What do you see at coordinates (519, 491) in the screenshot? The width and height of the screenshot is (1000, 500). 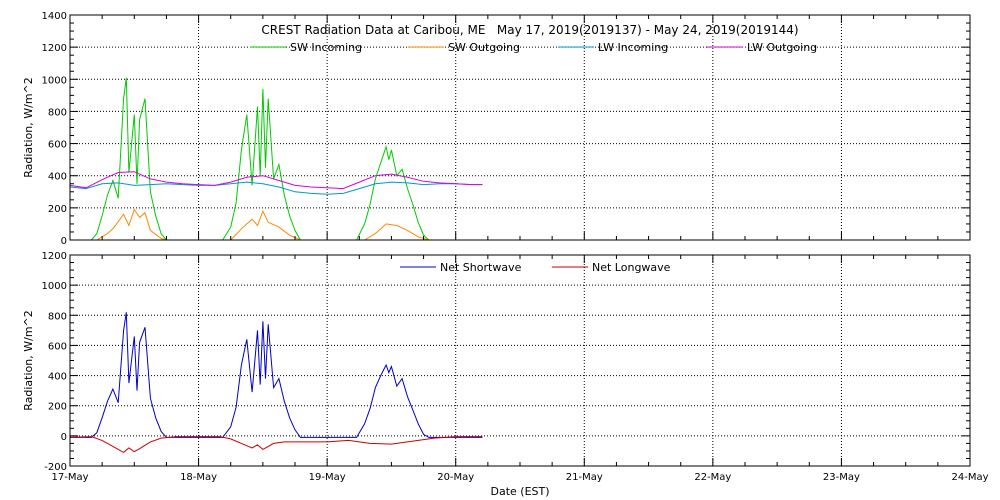 I see `x-axis-label: Date (EST)` at bounding box center [519, 491].